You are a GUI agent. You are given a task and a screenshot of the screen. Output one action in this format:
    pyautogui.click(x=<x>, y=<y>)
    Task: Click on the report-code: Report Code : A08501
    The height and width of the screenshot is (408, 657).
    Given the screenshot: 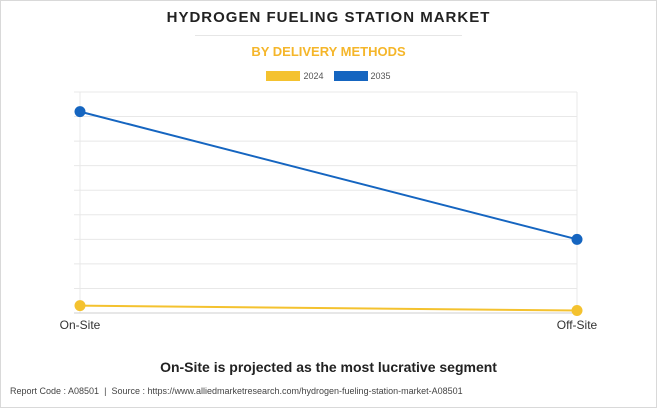 What is the action you would take?
    pyautogui.click(x=55, y=391)
    